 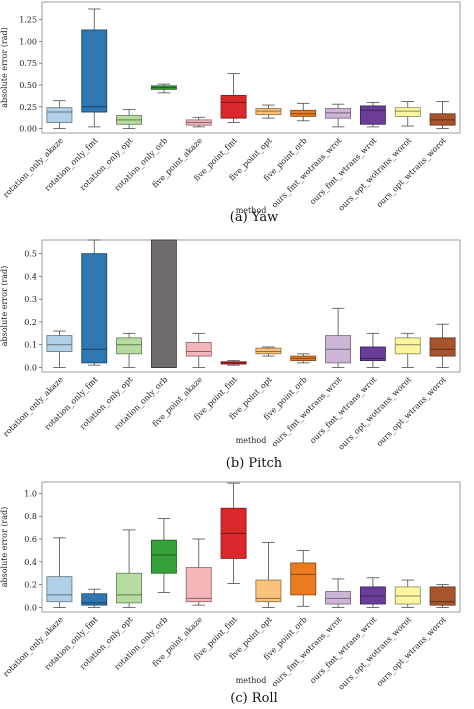 I want to click on box-ours_fmt_wotrans_wrot, so click(x=338, y=593).